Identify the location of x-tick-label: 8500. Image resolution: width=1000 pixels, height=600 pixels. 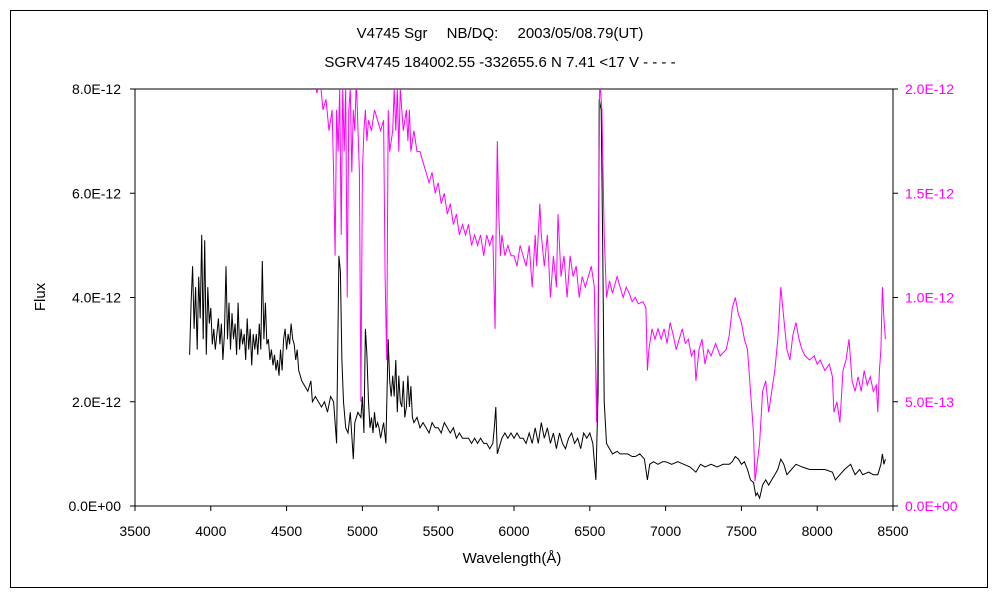
(892, 531).